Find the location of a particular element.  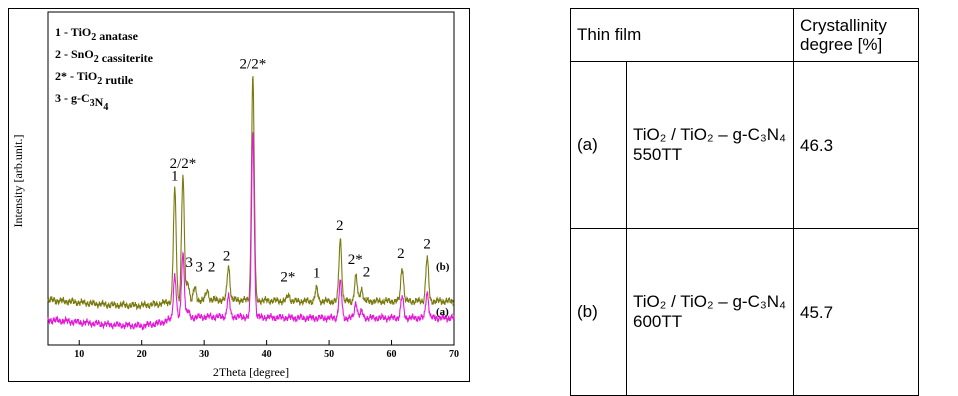

row-label: (b) is located at coordinates (598, 312).